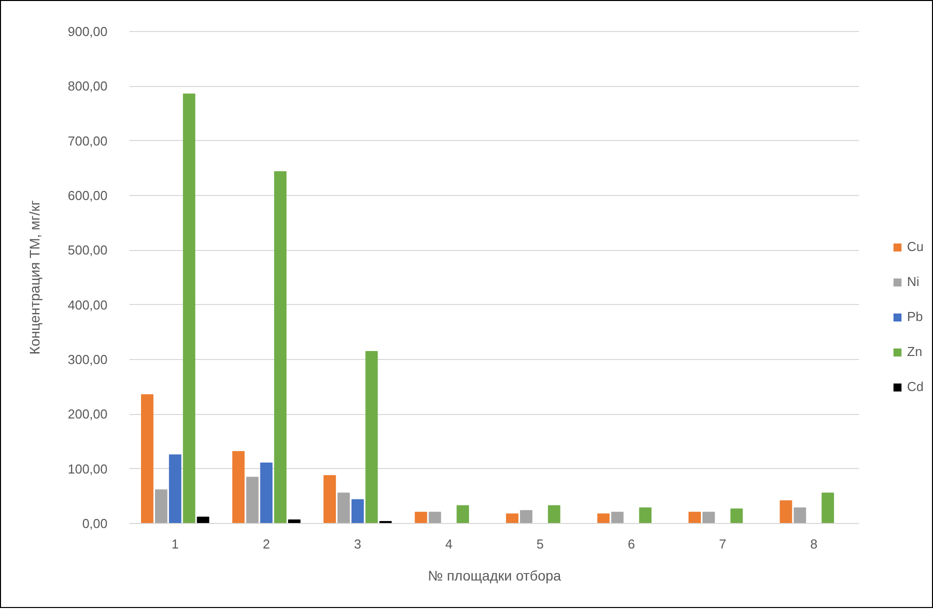 The width and height of the screenshot is (933, 610). Describe the element at coordinates (88, 195) in the screenshot. I see `y-tick-label: 600,00` at that location.